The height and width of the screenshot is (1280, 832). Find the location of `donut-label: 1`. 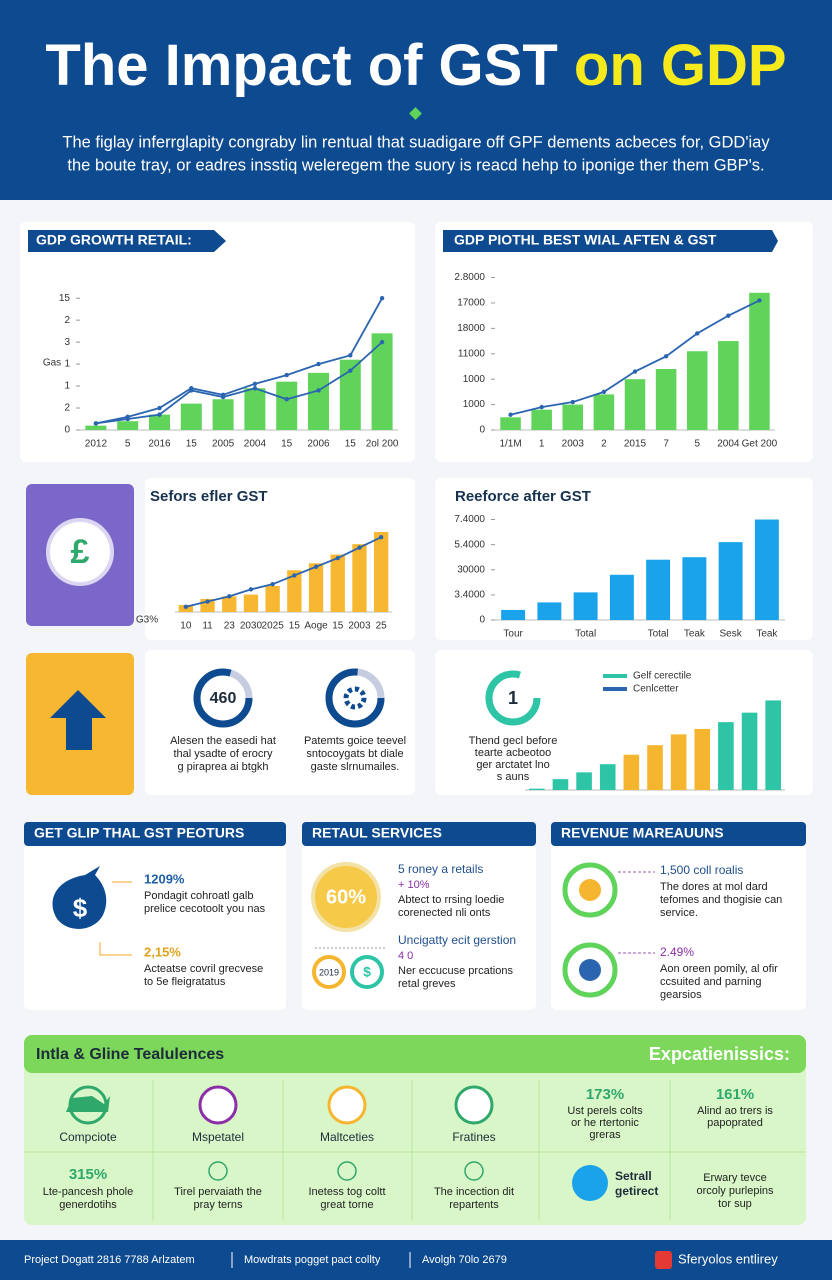

donut-label: 1 is located at coordinates (513, 698).